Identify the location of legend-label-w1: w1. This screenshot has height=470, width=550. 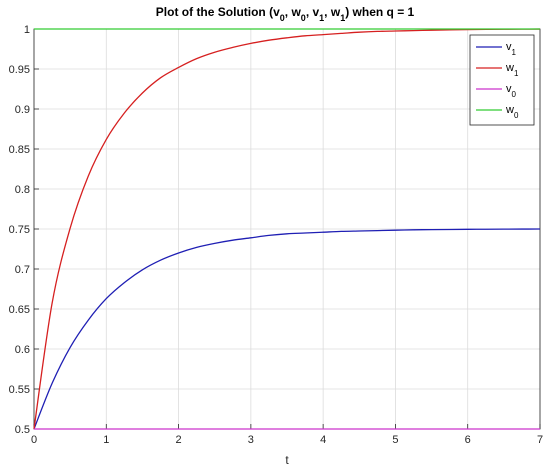
(512, 70).